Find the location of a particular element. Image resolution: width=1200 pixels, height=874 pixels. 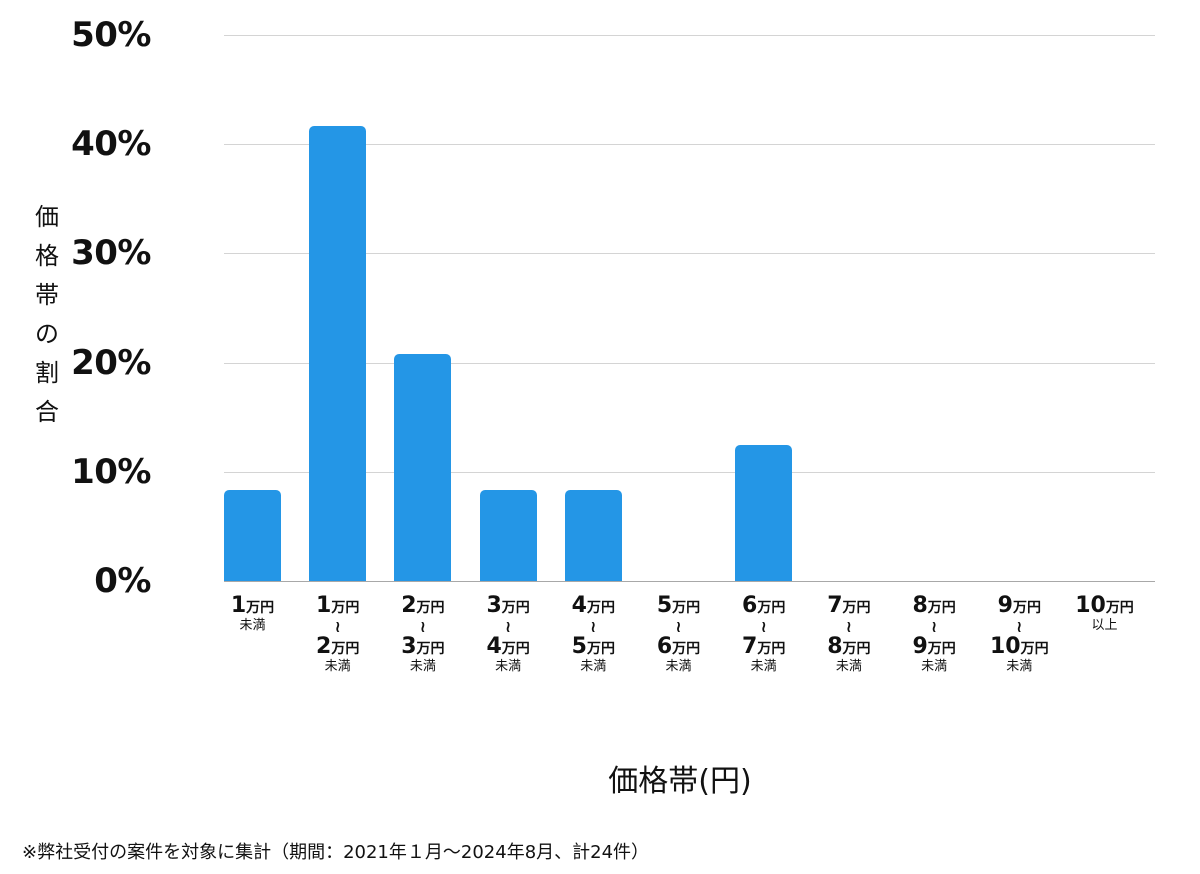

range-from: 10万円 is located at coordinates (1104, 605).